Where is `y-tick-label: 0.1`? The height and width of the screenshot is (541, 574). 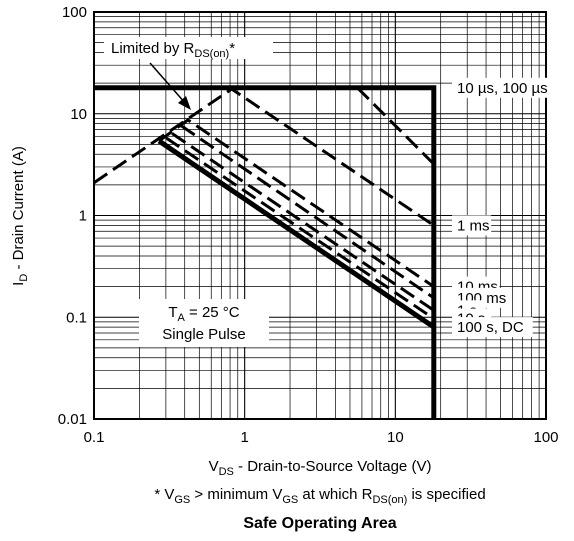 y-tick-label: 0.1 is located at coordinates (76, 317).